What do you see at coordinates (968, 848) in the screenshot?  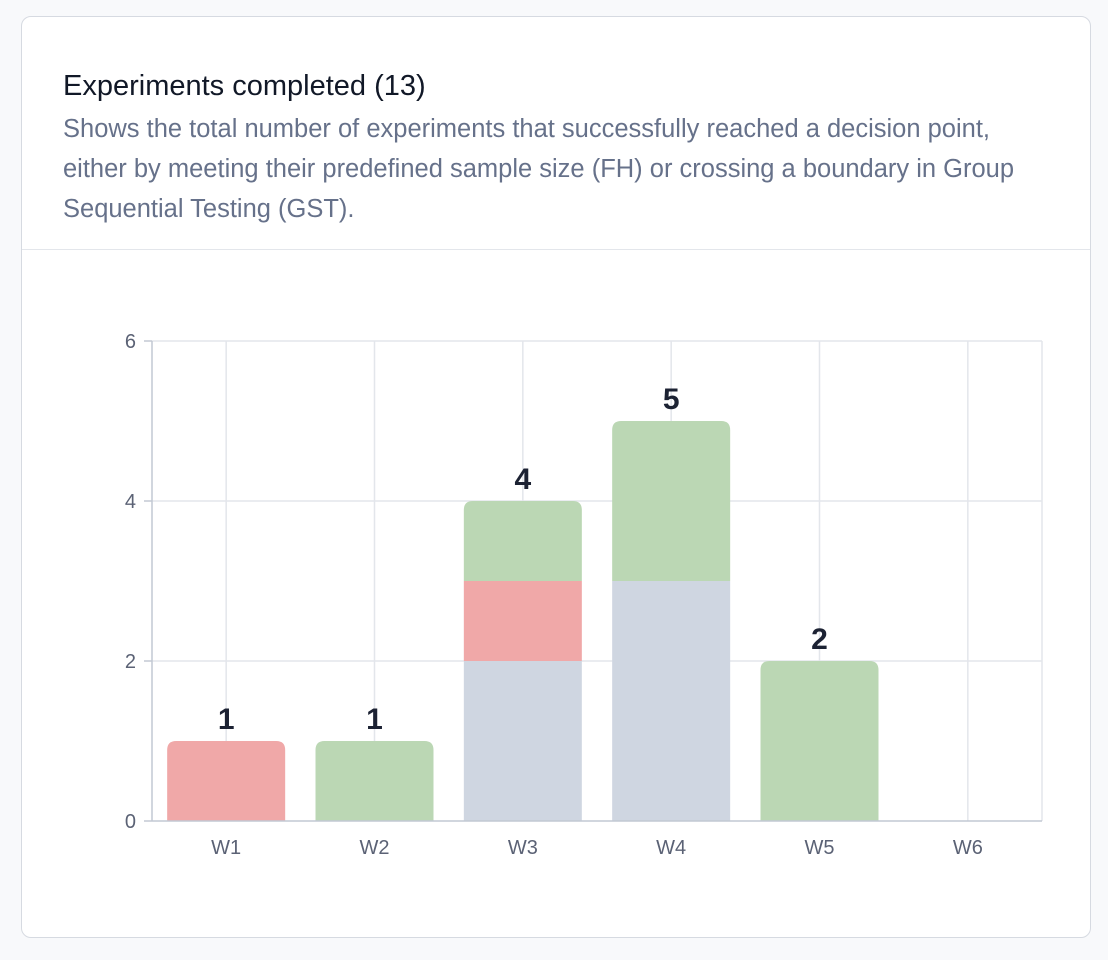 I see `x-tick-label: W6` at bounding box center [968, 848].